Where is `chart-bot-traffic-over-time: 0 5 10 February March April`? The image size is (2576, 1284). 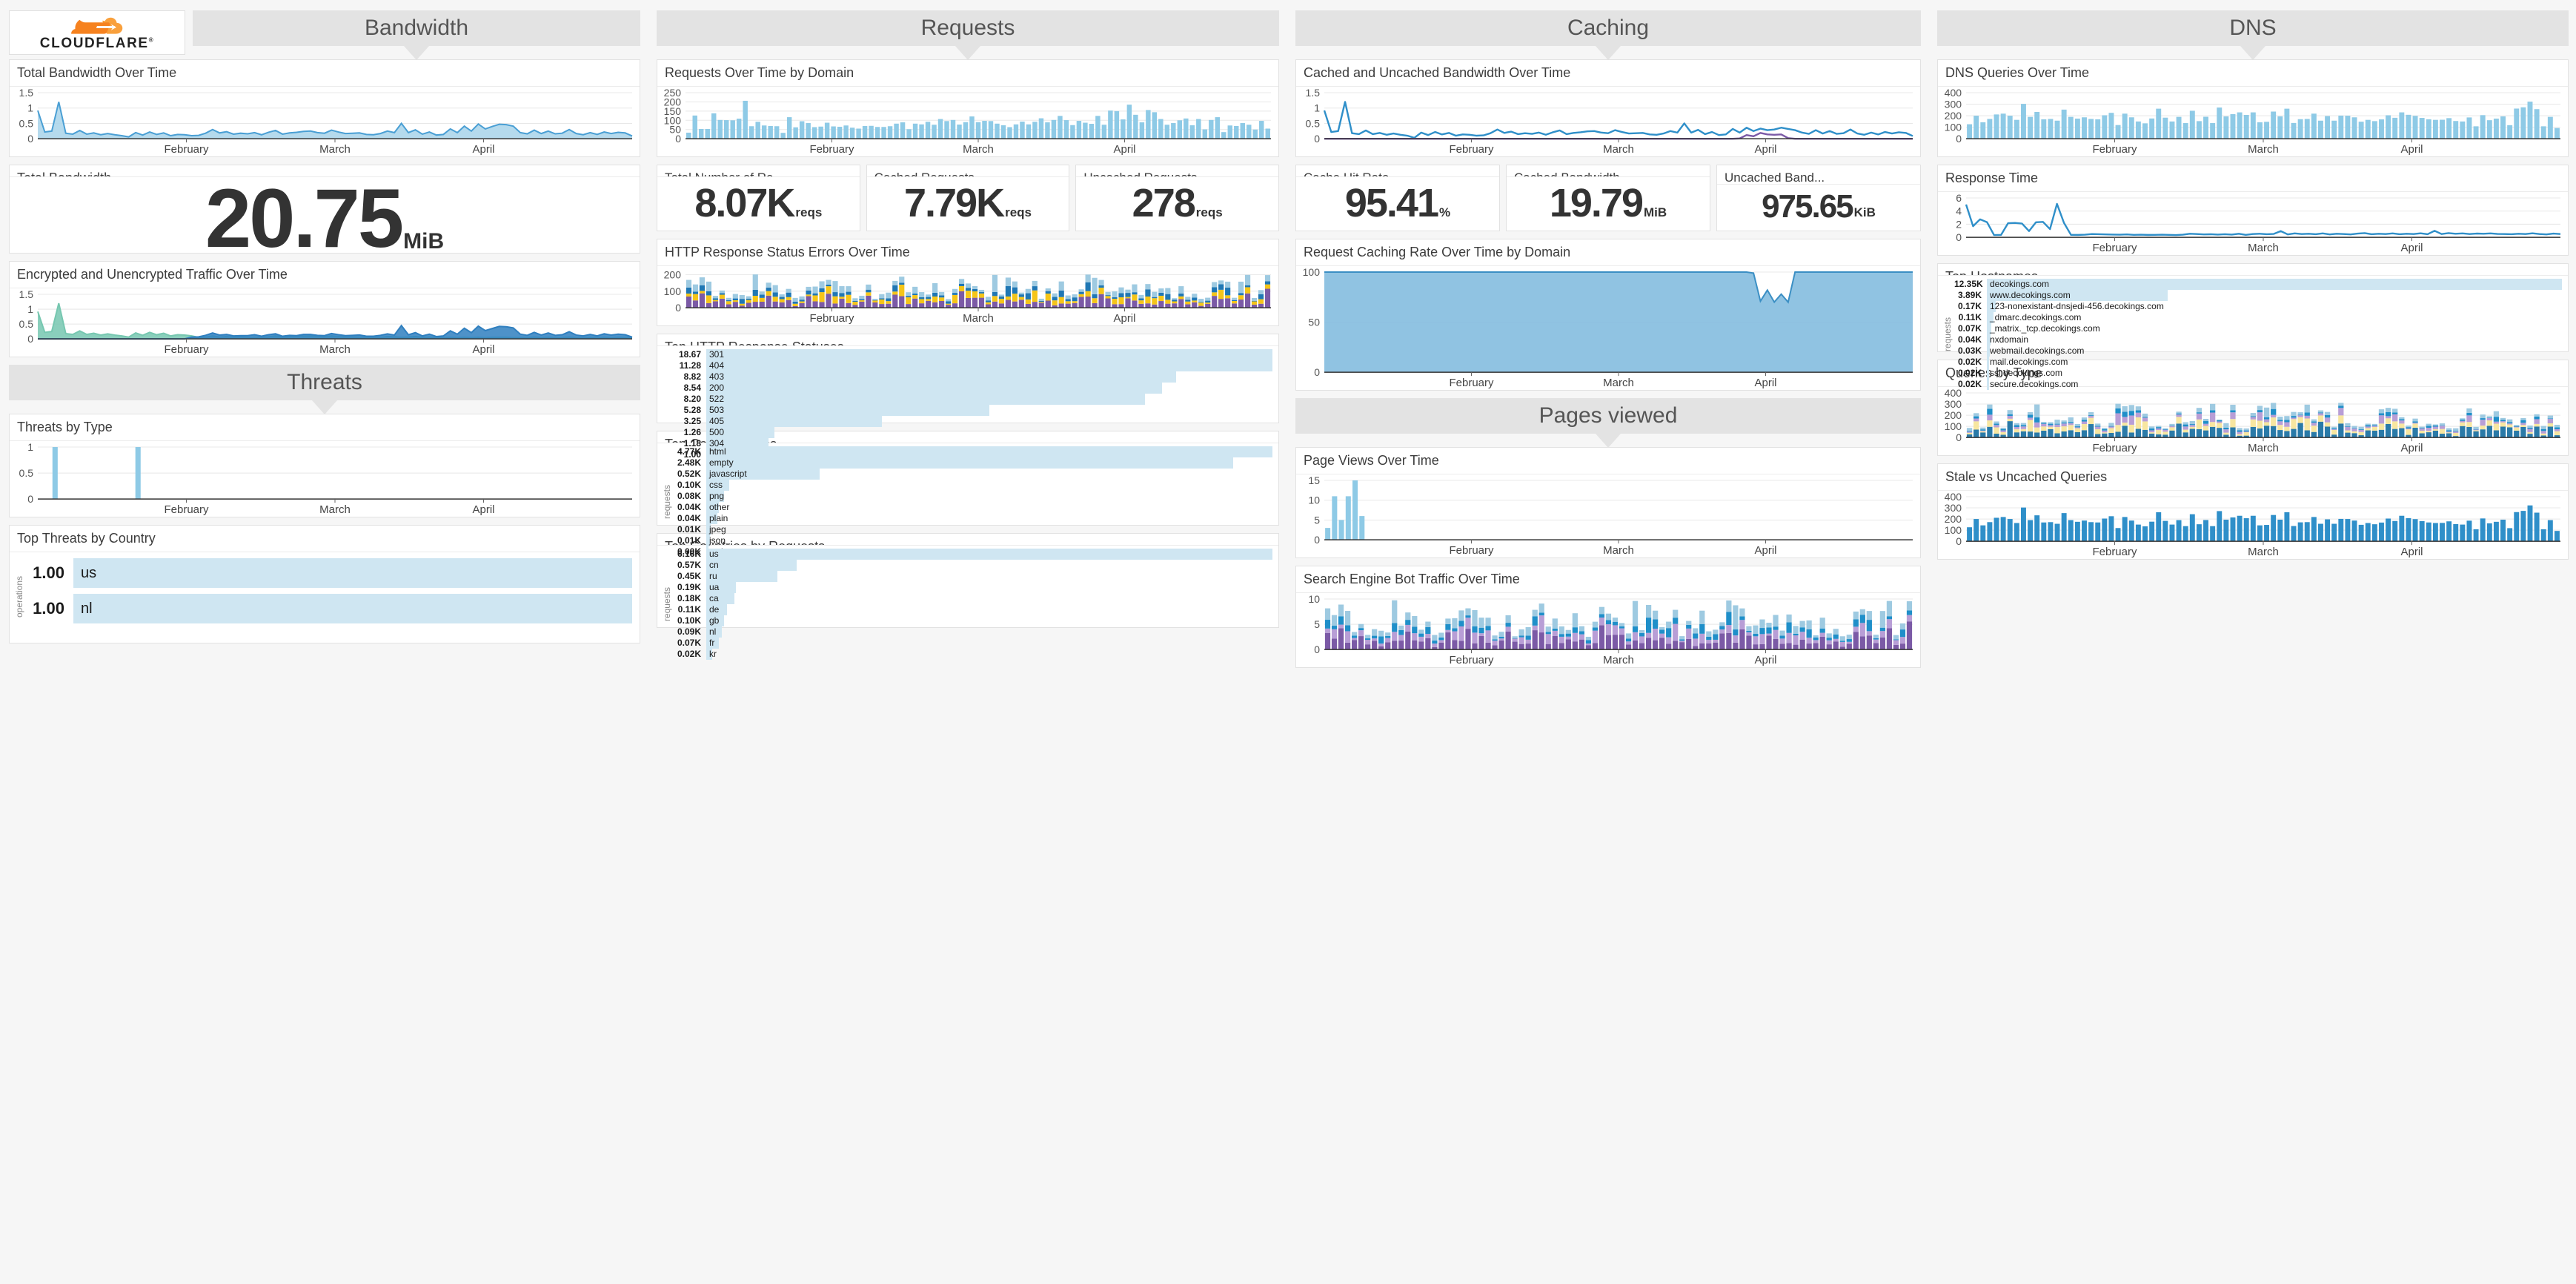
chart-bot-traffic-over-time: 0 5 10 February March April is located at coordinates (1608, 630).